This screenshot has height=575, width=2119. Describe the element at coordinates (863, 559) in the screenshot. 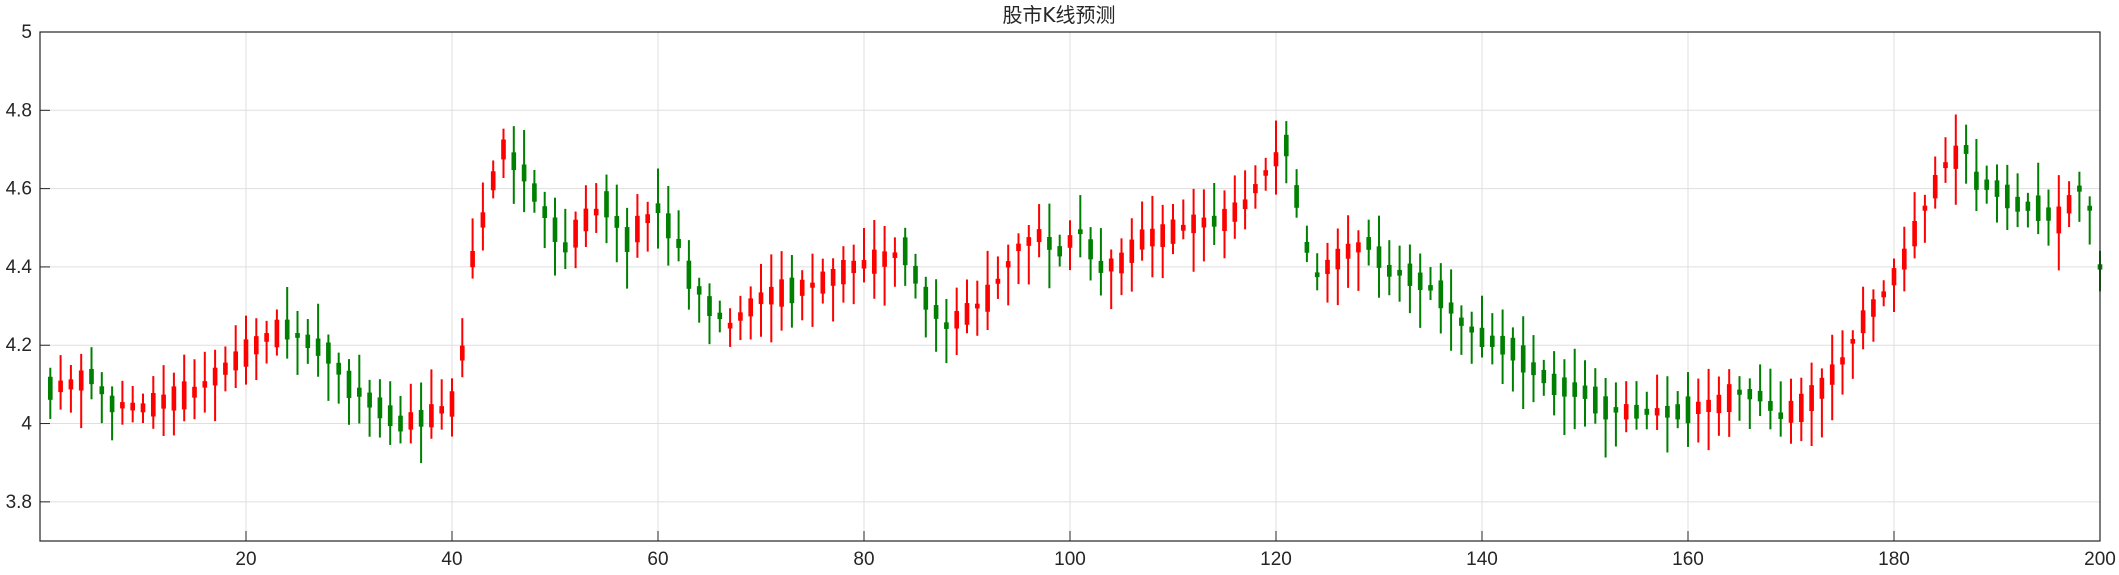

I see `x-tick-label: 80` at that location.